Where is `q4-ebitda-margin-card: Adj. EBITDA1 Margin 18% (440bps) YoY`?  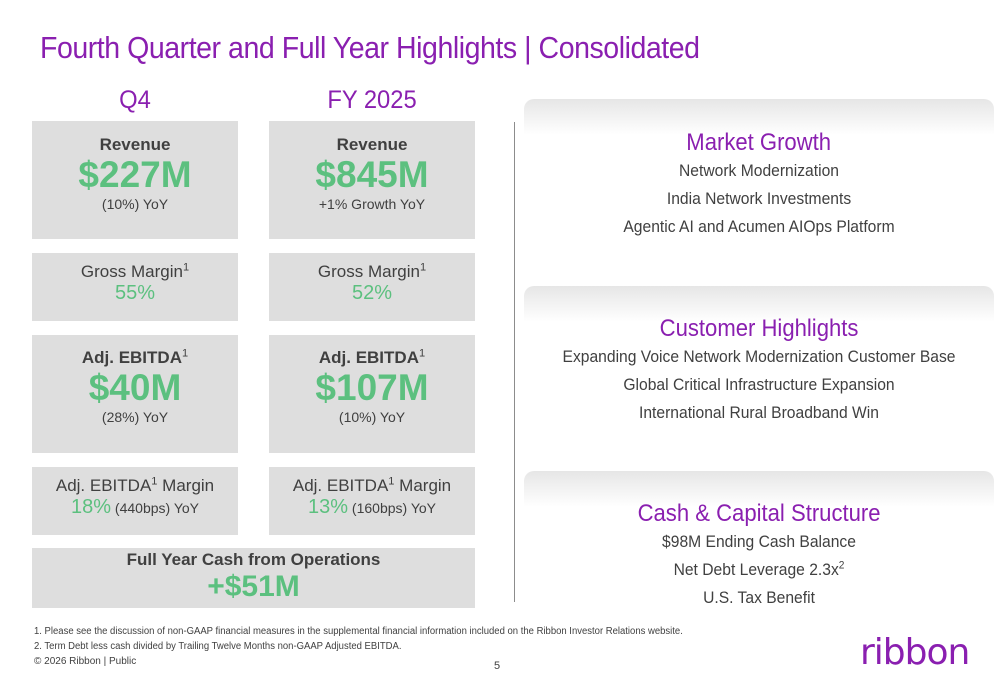 q4-ebitda-margin-card: Adj. EBITDA1 Margin 18% (440bps) YoY is located at coordinates (135, 501).